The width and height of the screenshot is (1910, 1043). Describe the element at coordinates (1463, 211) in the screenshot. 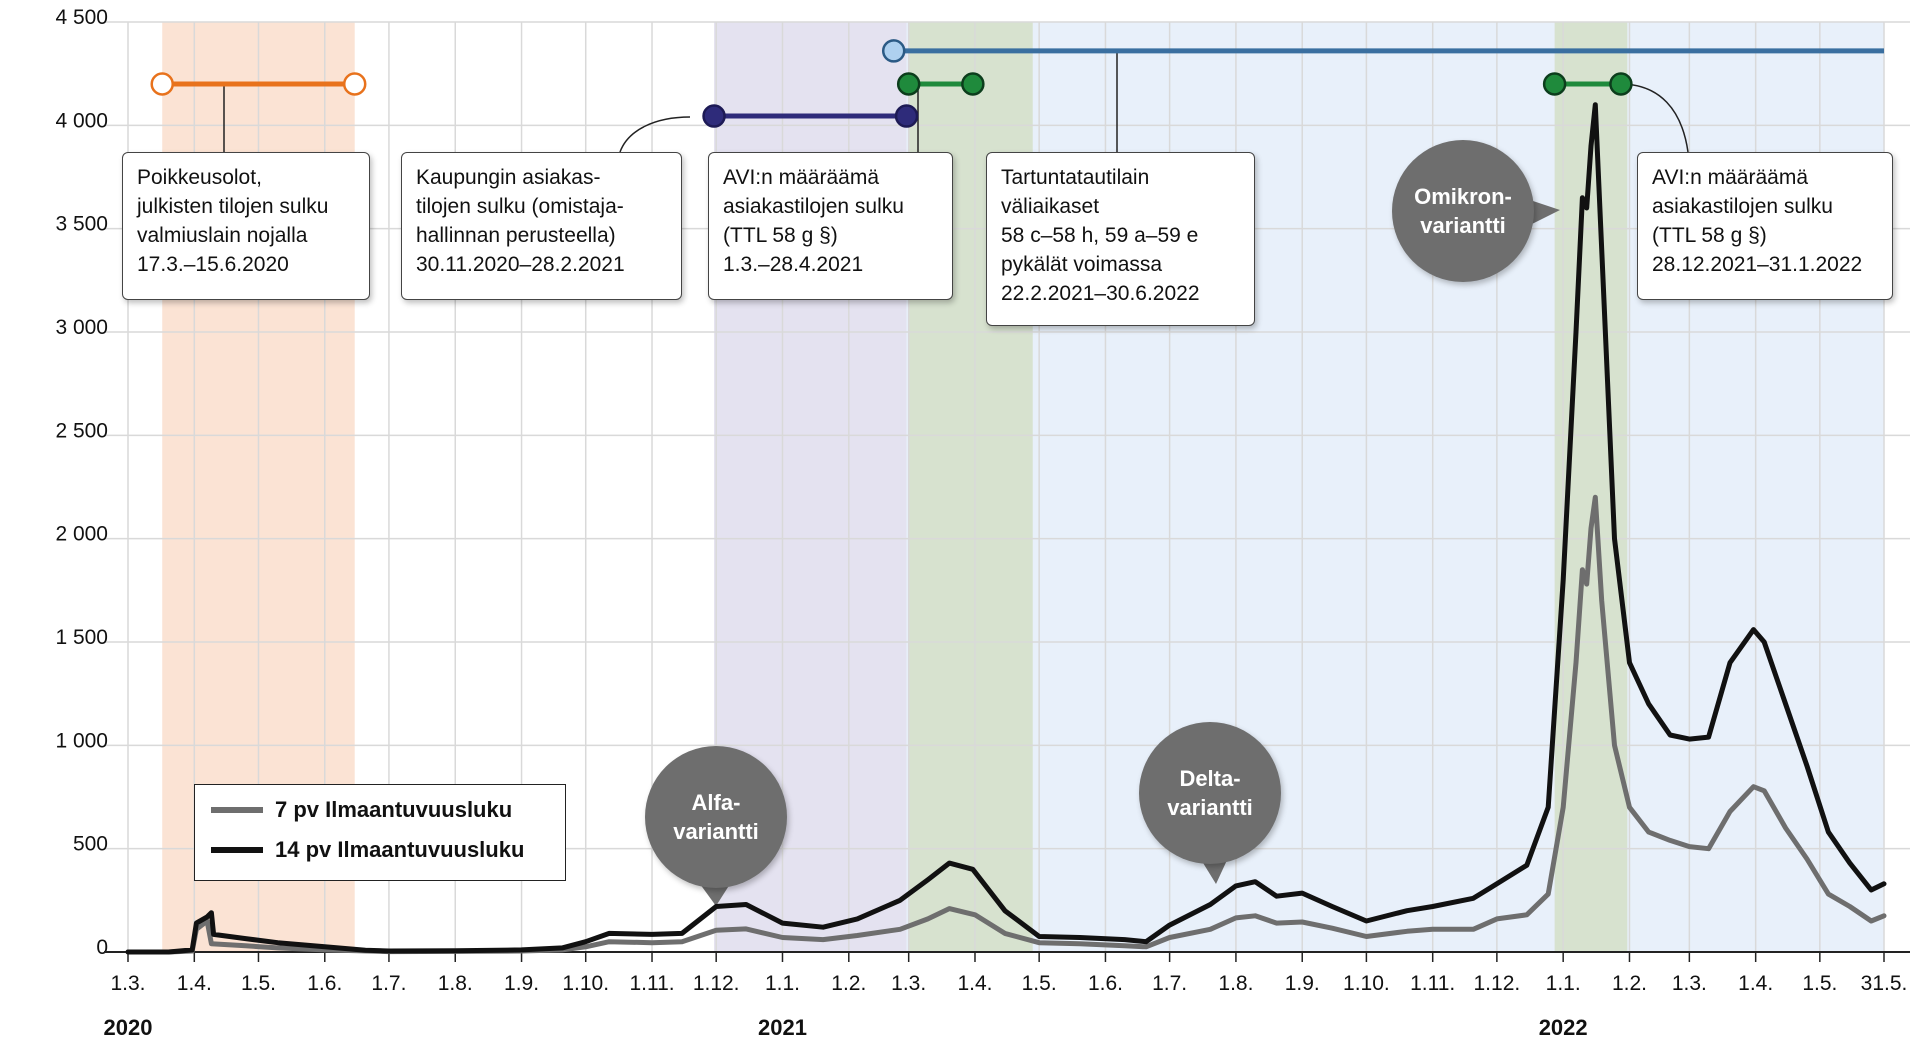

I see `variant-bubble-omikron: Omikron- variantti` at that location.